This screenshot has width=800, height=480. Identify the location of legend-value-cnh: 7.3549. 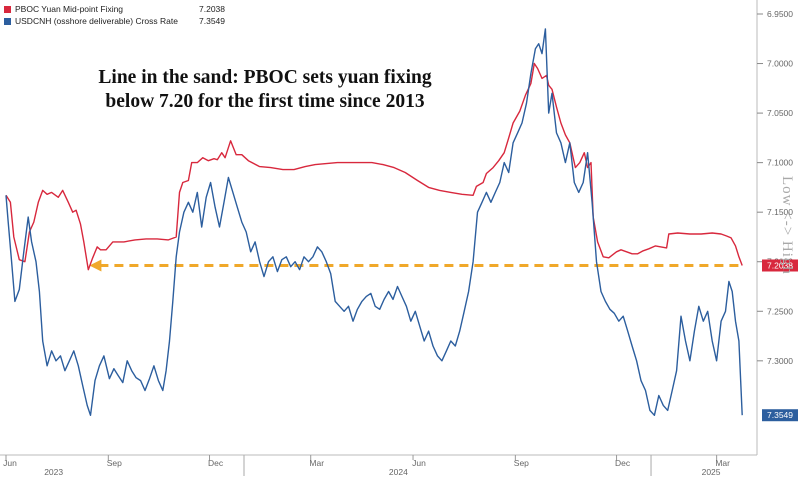
(212, 21).